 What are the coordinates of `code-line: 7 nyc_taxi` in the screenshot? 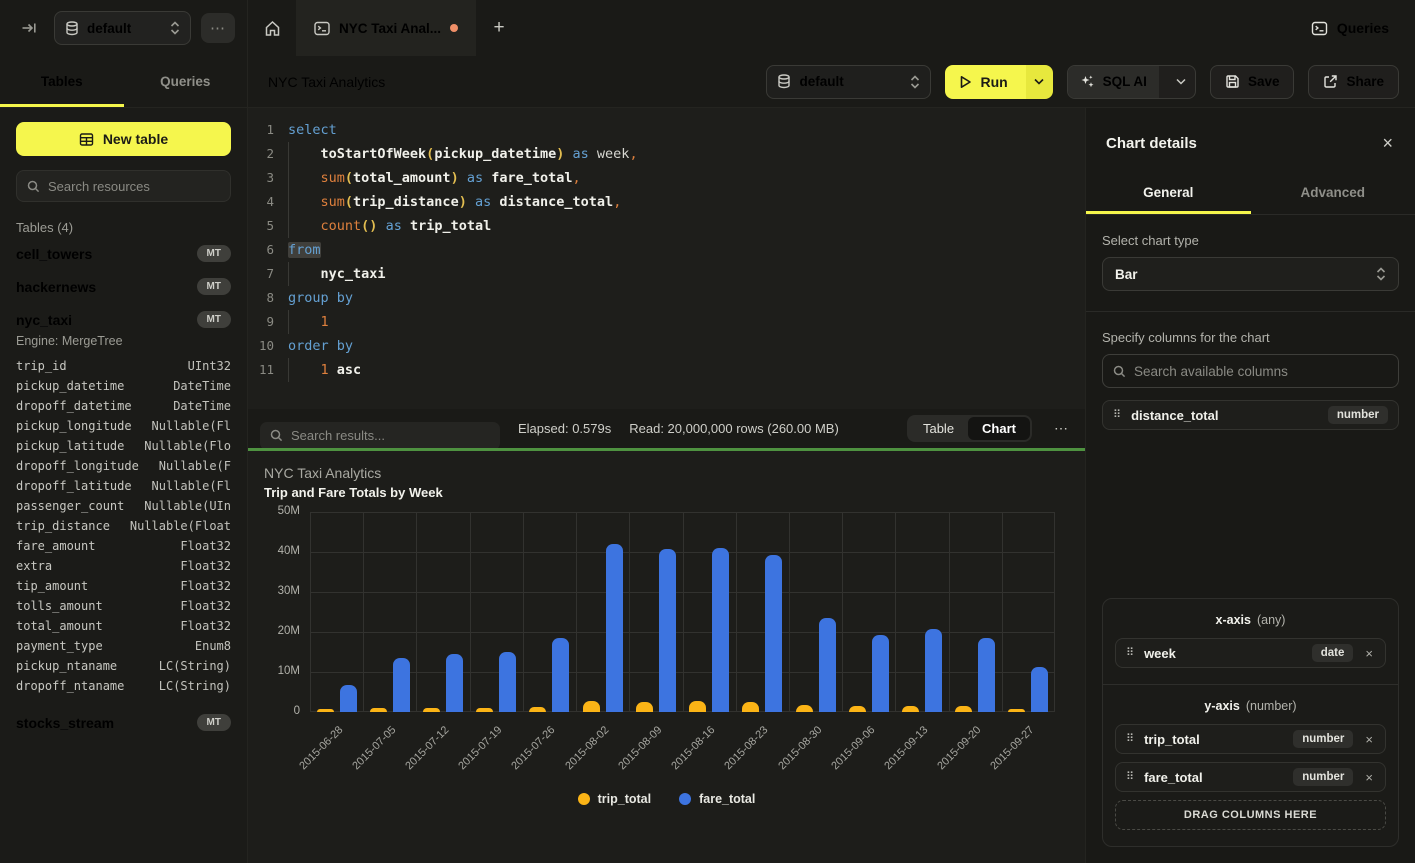 It's located at (666, 274).